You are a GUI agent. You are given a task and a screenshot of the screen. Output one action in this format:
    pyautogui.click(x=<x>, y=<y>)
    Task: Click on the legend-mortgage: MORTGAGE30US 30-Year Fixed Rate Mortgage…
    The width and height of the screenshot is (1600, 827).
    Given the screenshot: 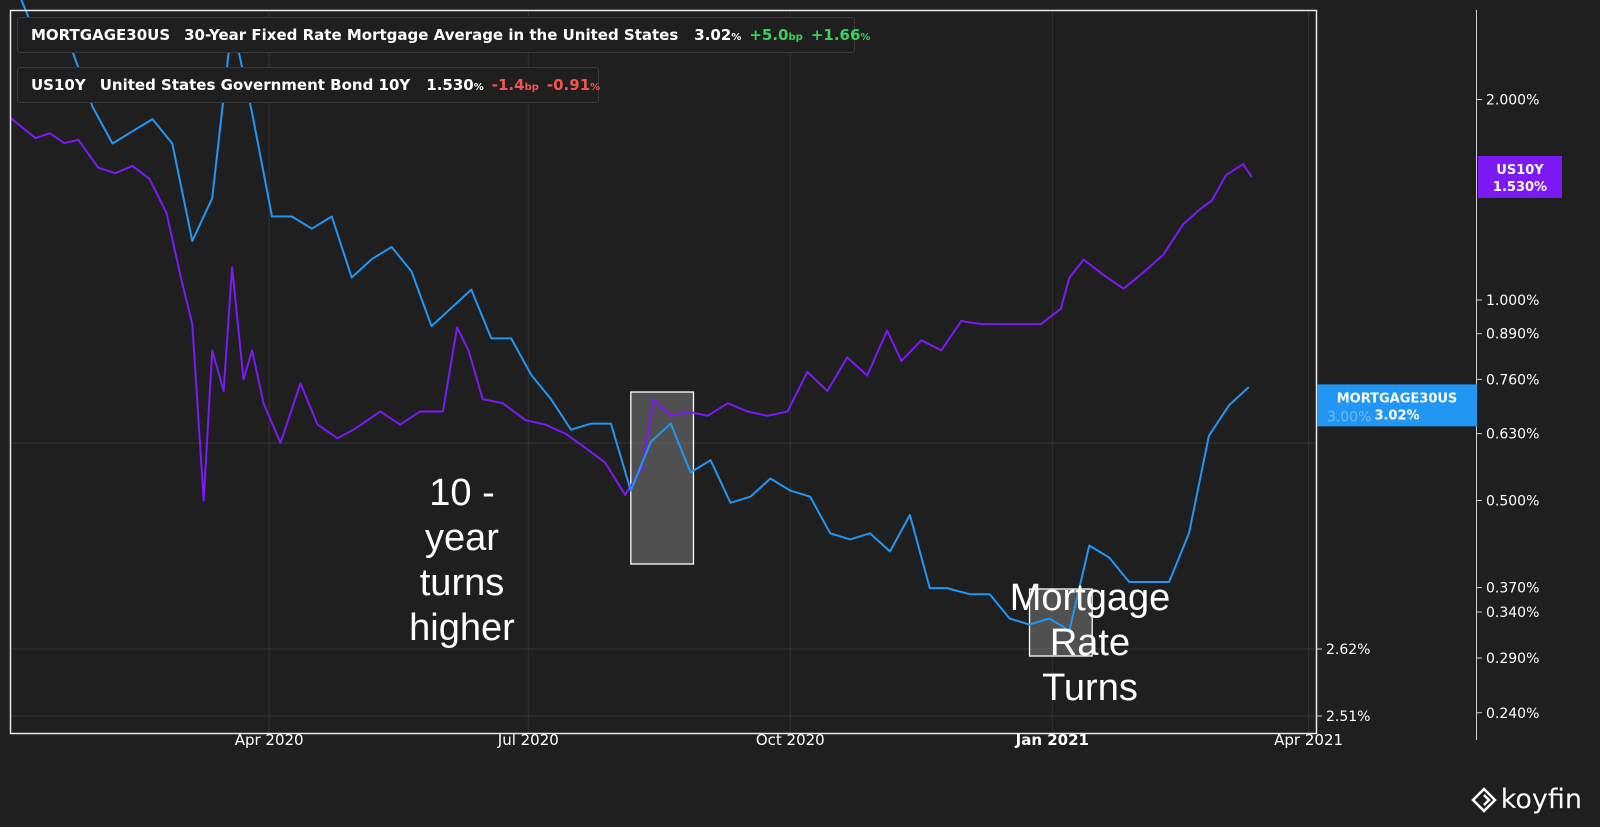 What is the action you would take?
    pyautogui.click(x=443, y=35)
    